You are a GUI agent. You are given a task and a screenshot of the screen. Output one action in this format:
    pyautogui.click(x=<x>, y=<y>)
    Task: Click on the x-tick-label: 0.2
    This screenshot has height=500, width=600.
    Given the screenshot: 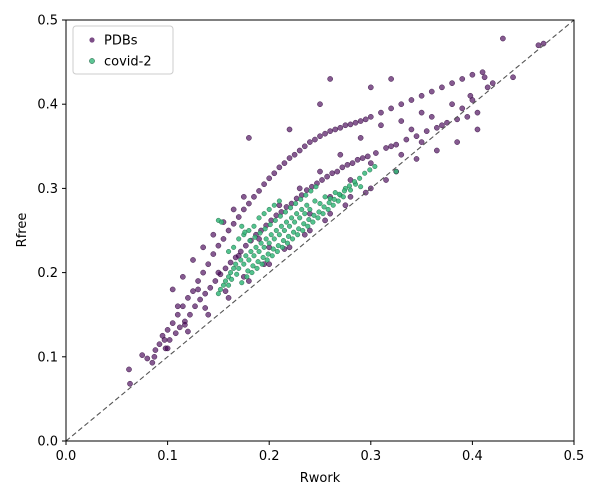 What is the action you would take?
    pyautogui.click(x=269, y=456)
    